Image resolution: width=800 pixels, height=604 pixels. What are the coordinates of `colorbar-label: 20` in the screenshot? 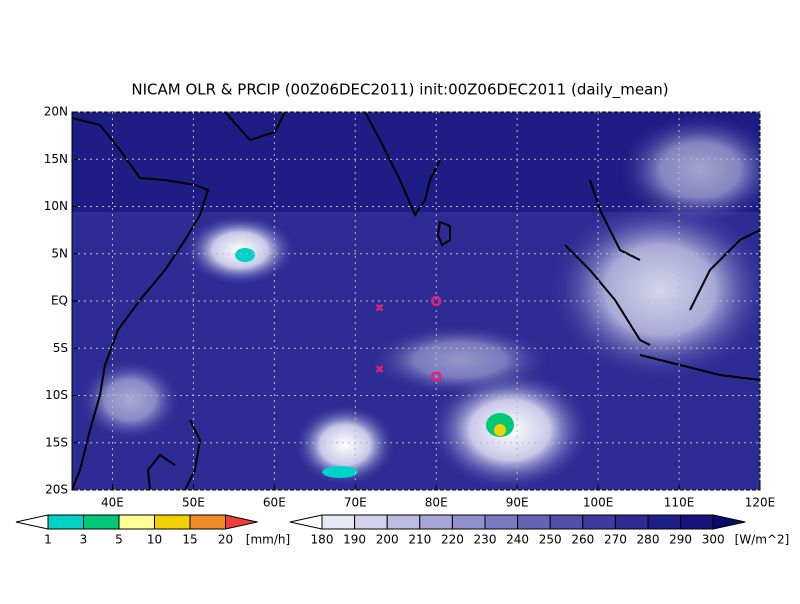 It's located at (225, 540).